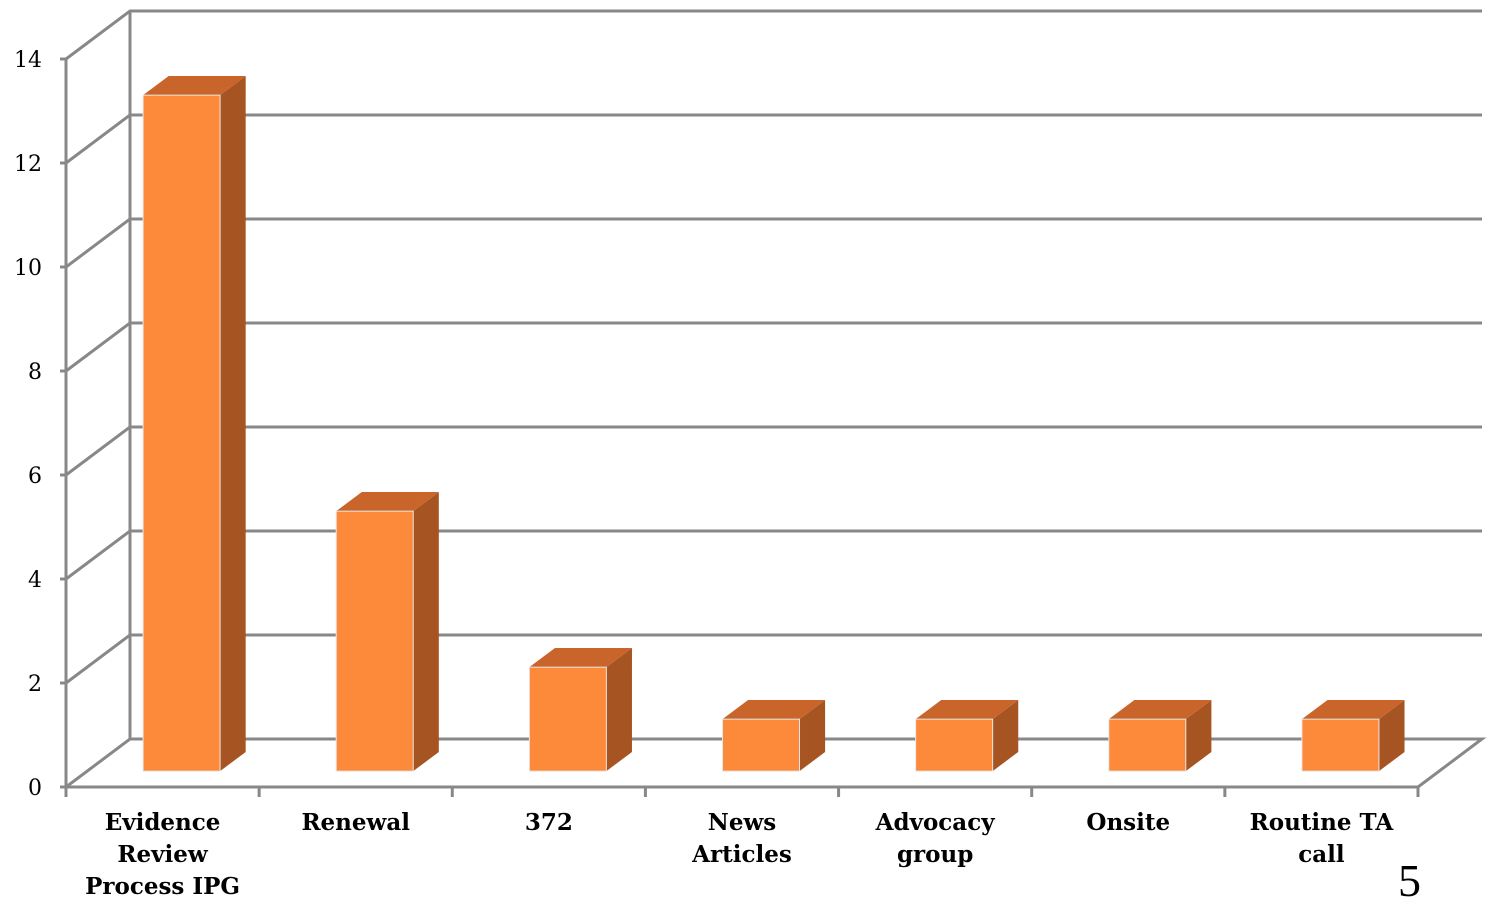 The width and height of the screenshot is (1493, 906). What do you see at coordinates (1409, 880) in the screenshot?
I see `page-number: 5` at bounding box center [1409, 880].